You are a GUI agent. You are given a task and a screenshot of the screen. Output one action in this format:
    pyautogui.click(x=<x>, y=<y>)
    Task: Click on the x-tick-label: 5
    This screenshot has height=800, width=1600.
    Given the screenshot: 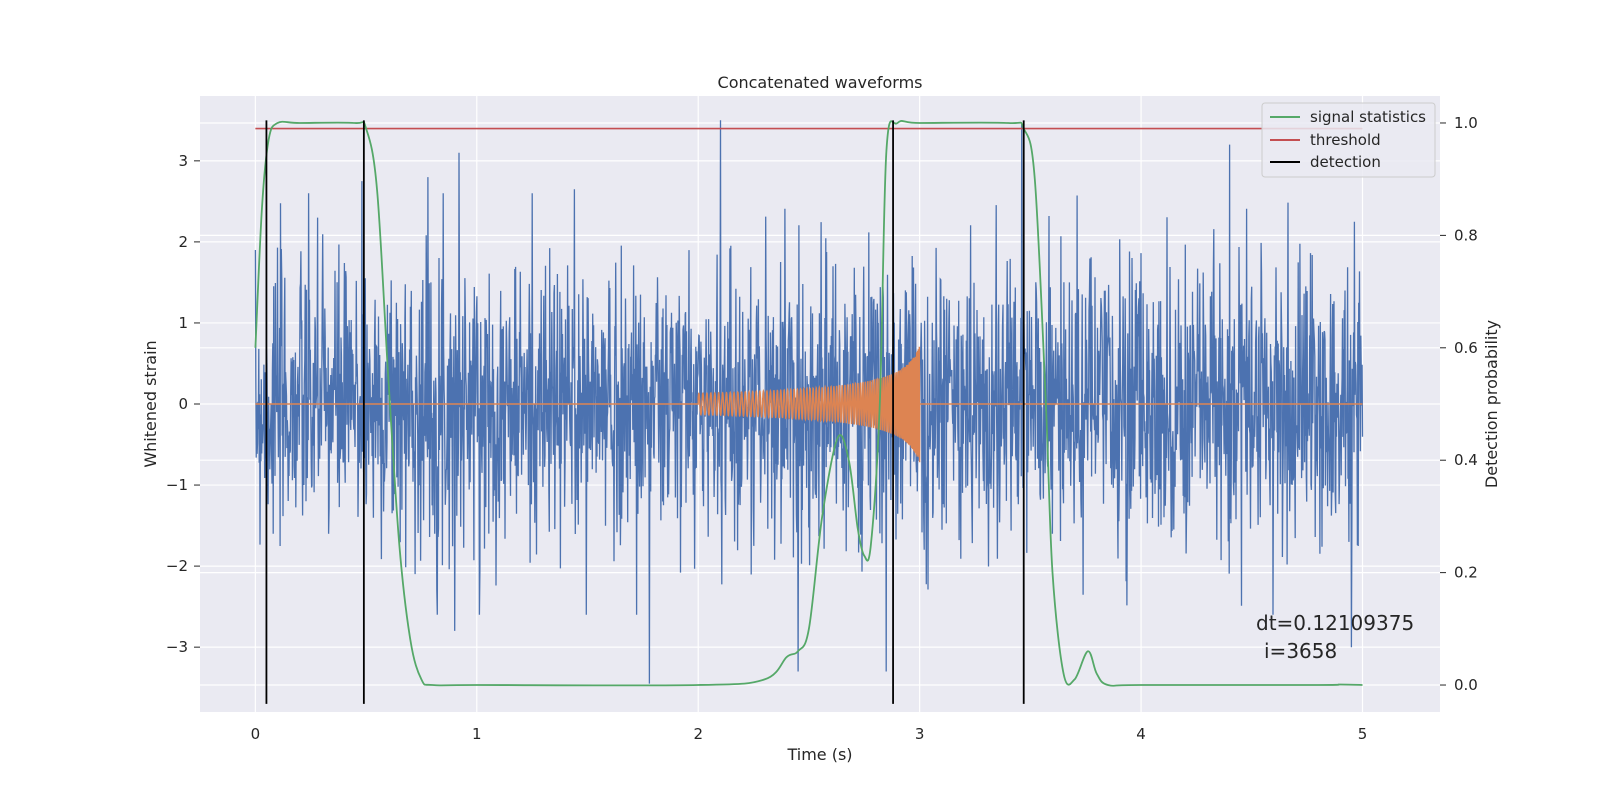 What is the action you would take?
    pyautogui.click(x=1363, y=734)
    